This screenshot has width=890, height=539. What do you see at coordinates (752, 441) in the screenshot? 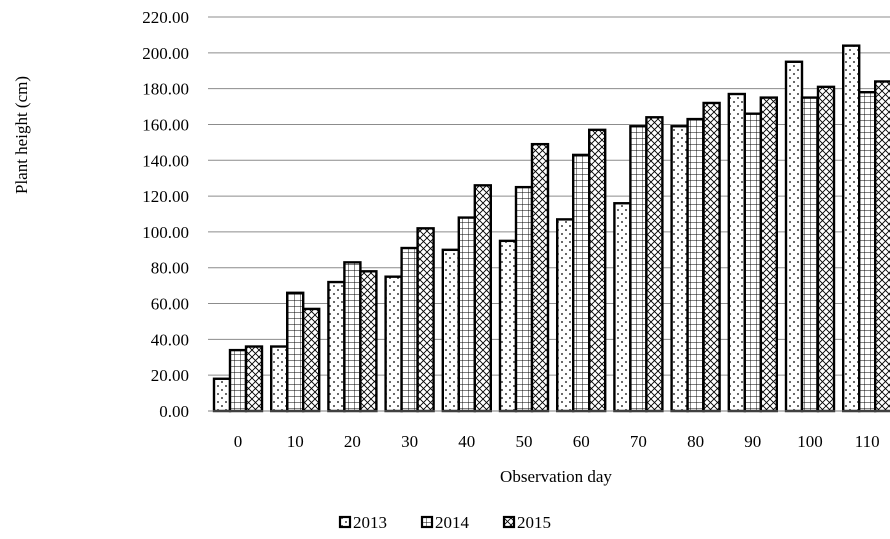
I see `x-tick-label: 90` at bounding box center [752, 441].